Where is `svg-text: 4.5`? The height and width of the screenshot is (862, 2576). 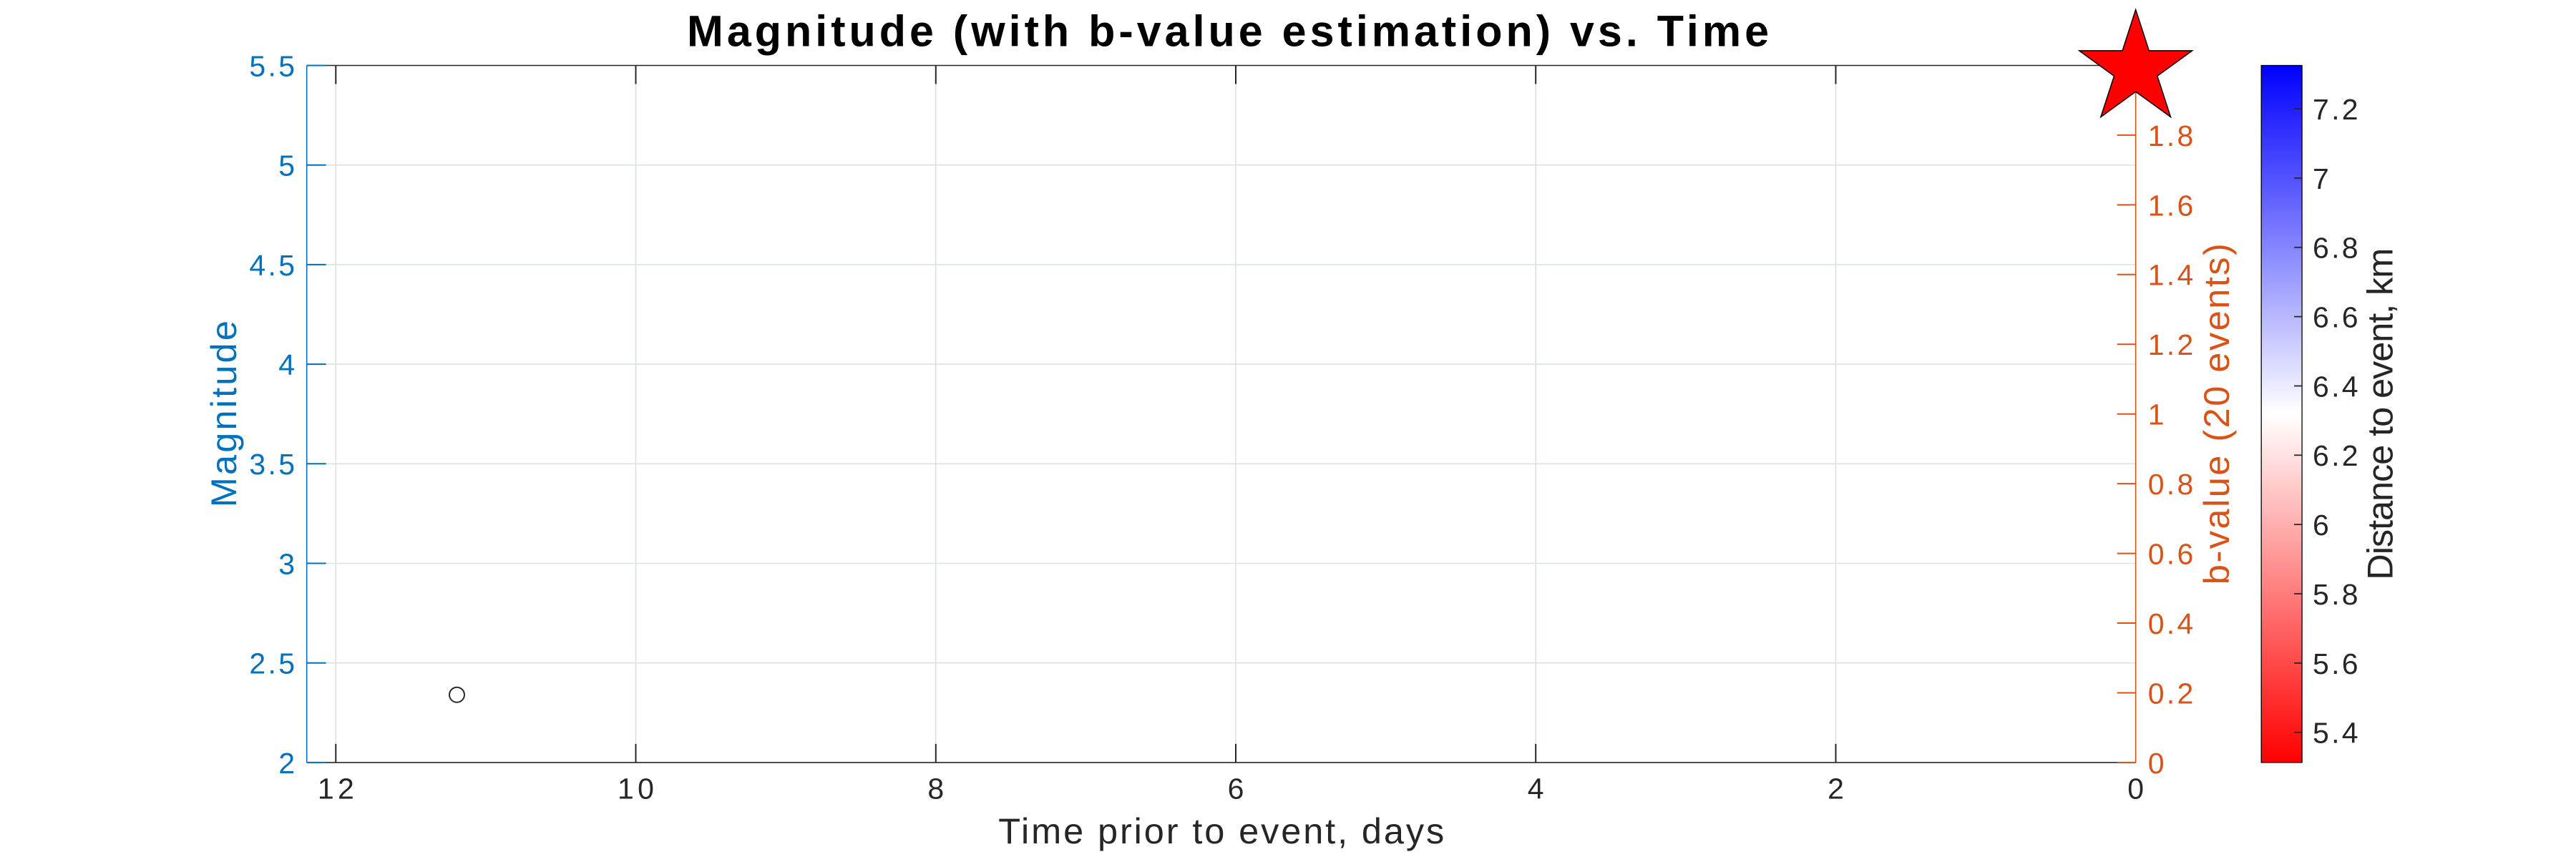 svg-text: 4.5 is located at coordinates (272, 265).